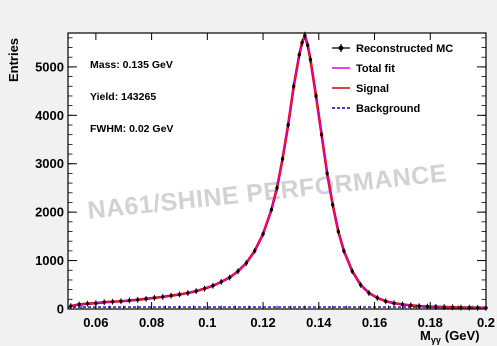 The height and width of the screenshot is (346, 497). I want to click on y-tick-label: 4000, so click(49, 115).